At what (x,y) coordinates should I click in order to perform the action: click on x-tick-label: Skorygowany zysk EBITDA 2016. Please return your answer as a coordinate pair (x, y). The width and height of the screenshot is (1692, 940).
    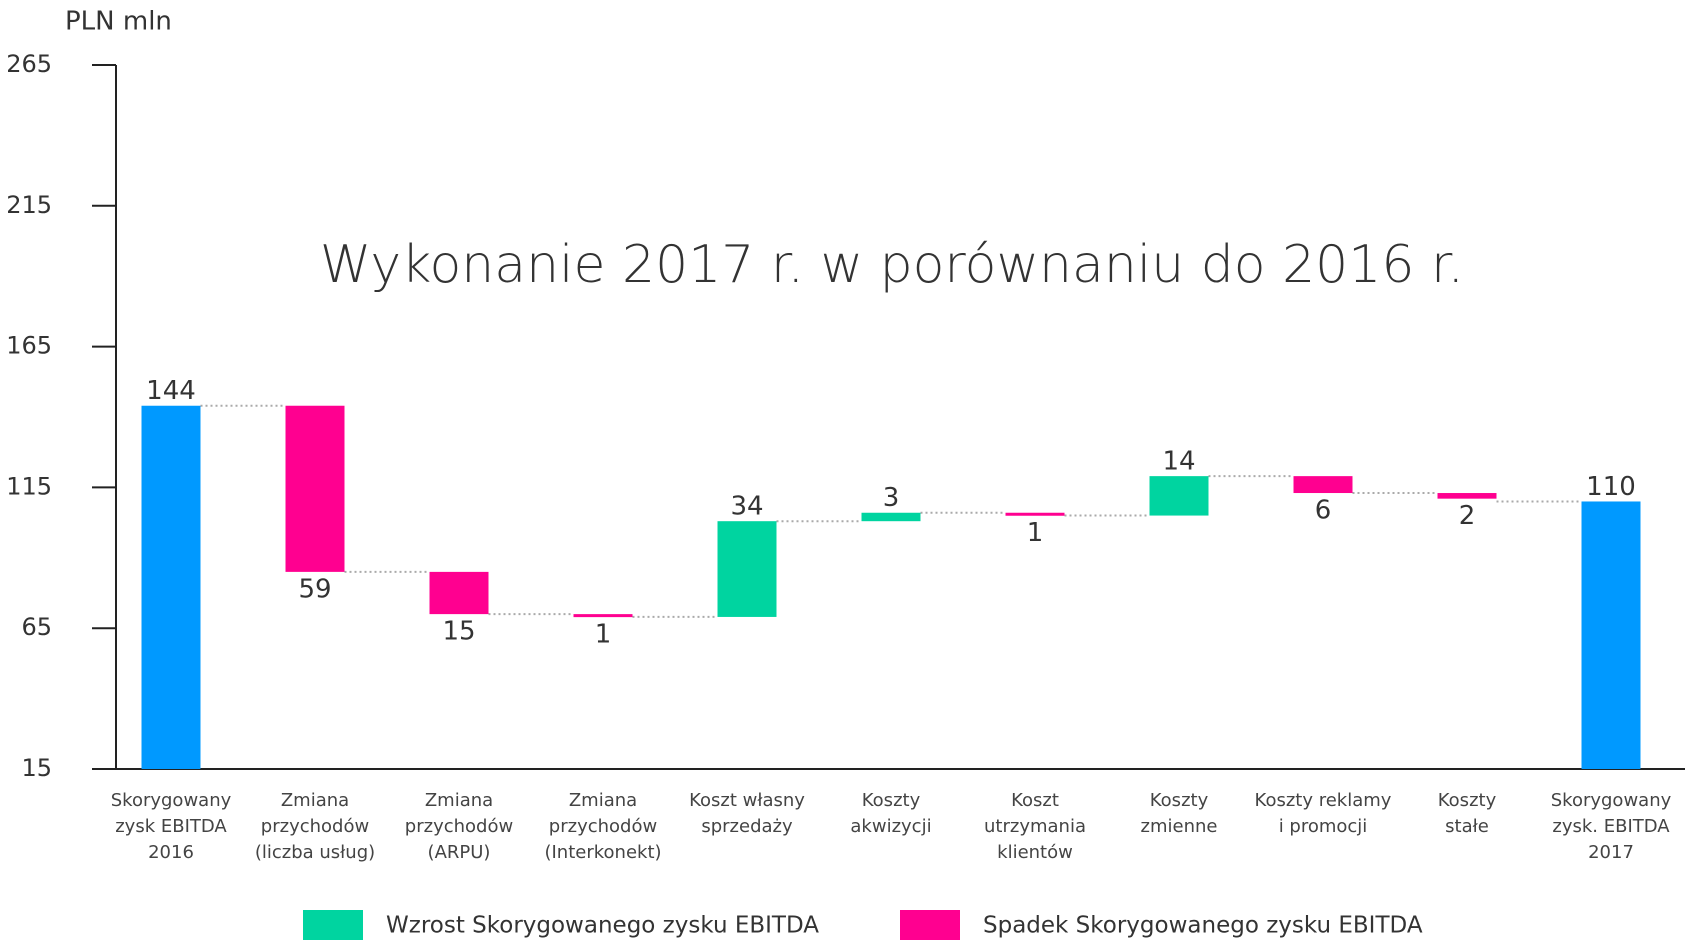
    Looking at the image, I should click on (171, 826).